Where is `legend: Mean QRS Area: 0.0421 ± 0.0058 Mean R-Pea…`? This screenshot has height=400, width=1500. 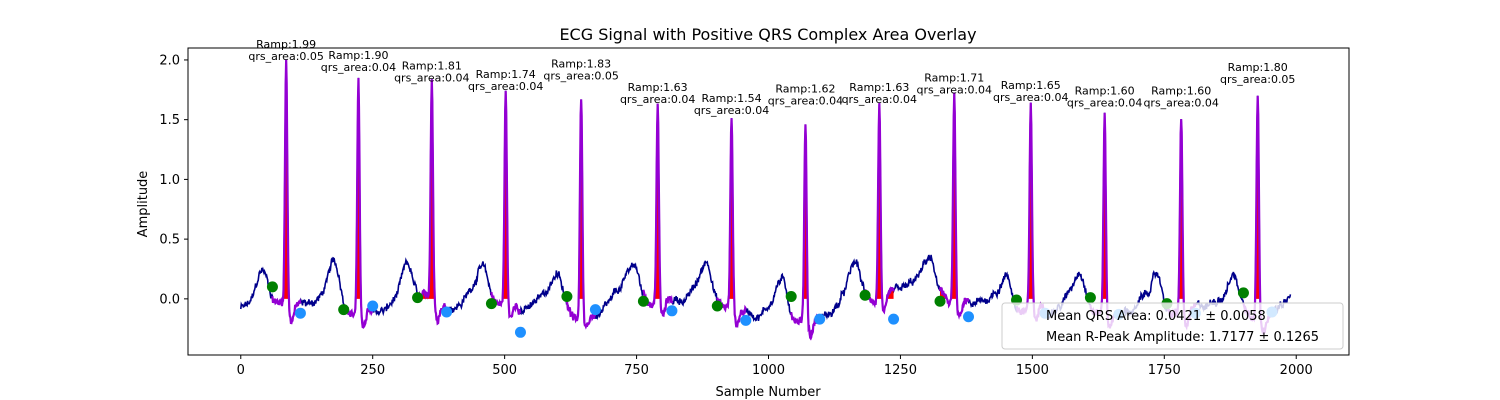
legend: Mean QRS Area: 0.0421 ± 0.0058 Mean R-Pea… is located at coordinates (1172, 326).